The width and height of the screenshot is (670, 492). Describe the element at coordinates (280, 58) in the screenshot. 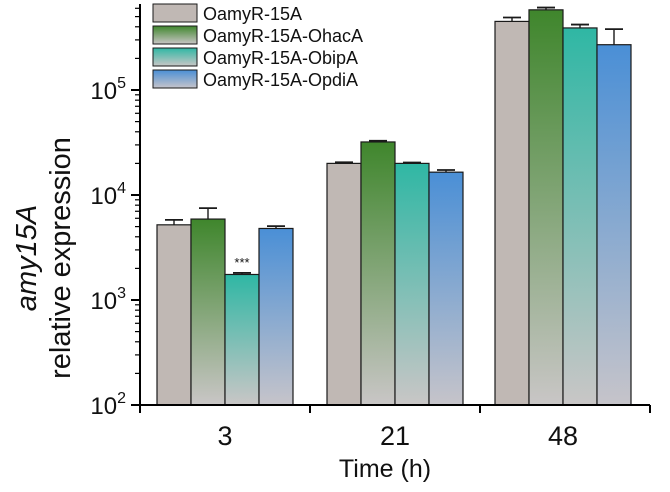

I see `legend-label-OamyR-15A-ObipA: OamyR-15A-ObipA` at that location.